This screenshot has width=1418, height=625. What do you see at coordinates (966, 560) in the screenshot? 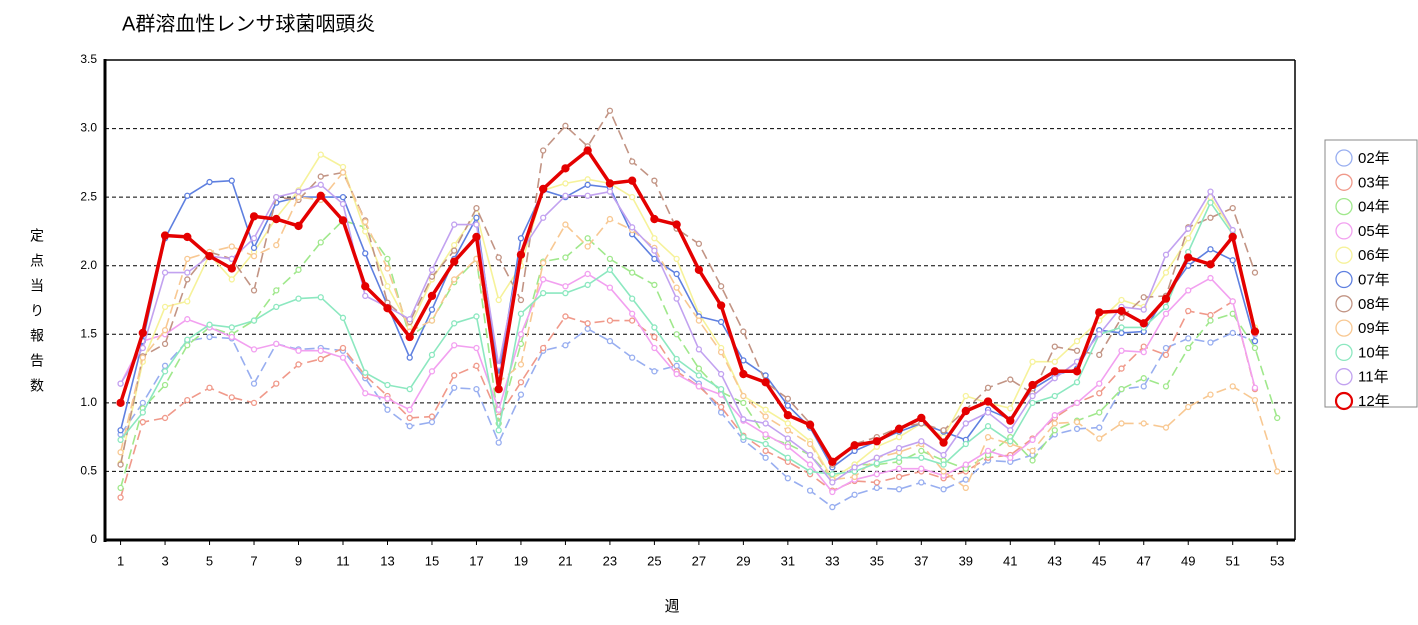
I see `x-tick-label: 39` at bounding box center [966, 560].